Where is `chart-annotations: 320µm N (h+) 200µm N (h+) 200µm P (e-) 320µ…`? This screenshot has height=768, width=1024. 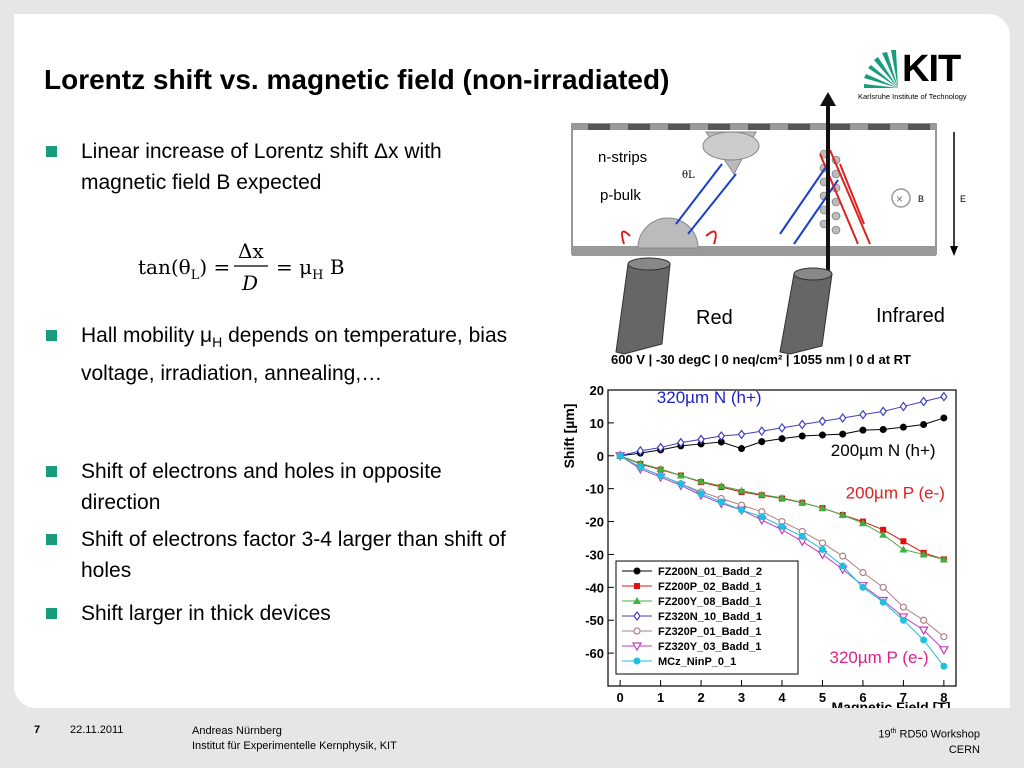
chart-annotations: 320µm N (h+) 200µm N (h+) 200µm P (e-) 320µ… is located at coordinates (801, 527).